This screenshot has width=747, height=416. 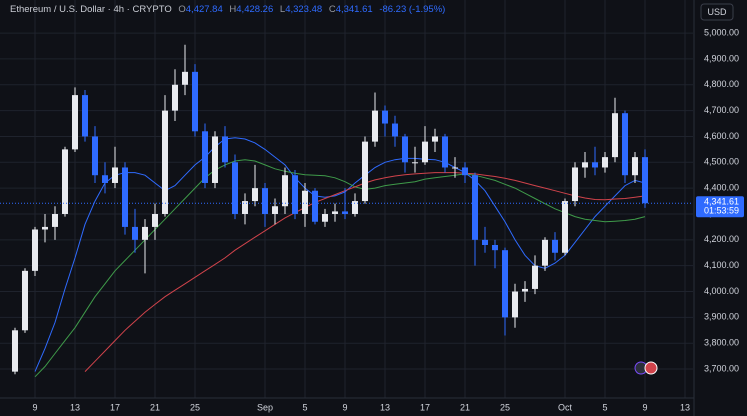 What do you see at coordinates (721, 84) in the screenshot?
I see `y-tick-label: 4,800.00` at bounding box center [721, 84].